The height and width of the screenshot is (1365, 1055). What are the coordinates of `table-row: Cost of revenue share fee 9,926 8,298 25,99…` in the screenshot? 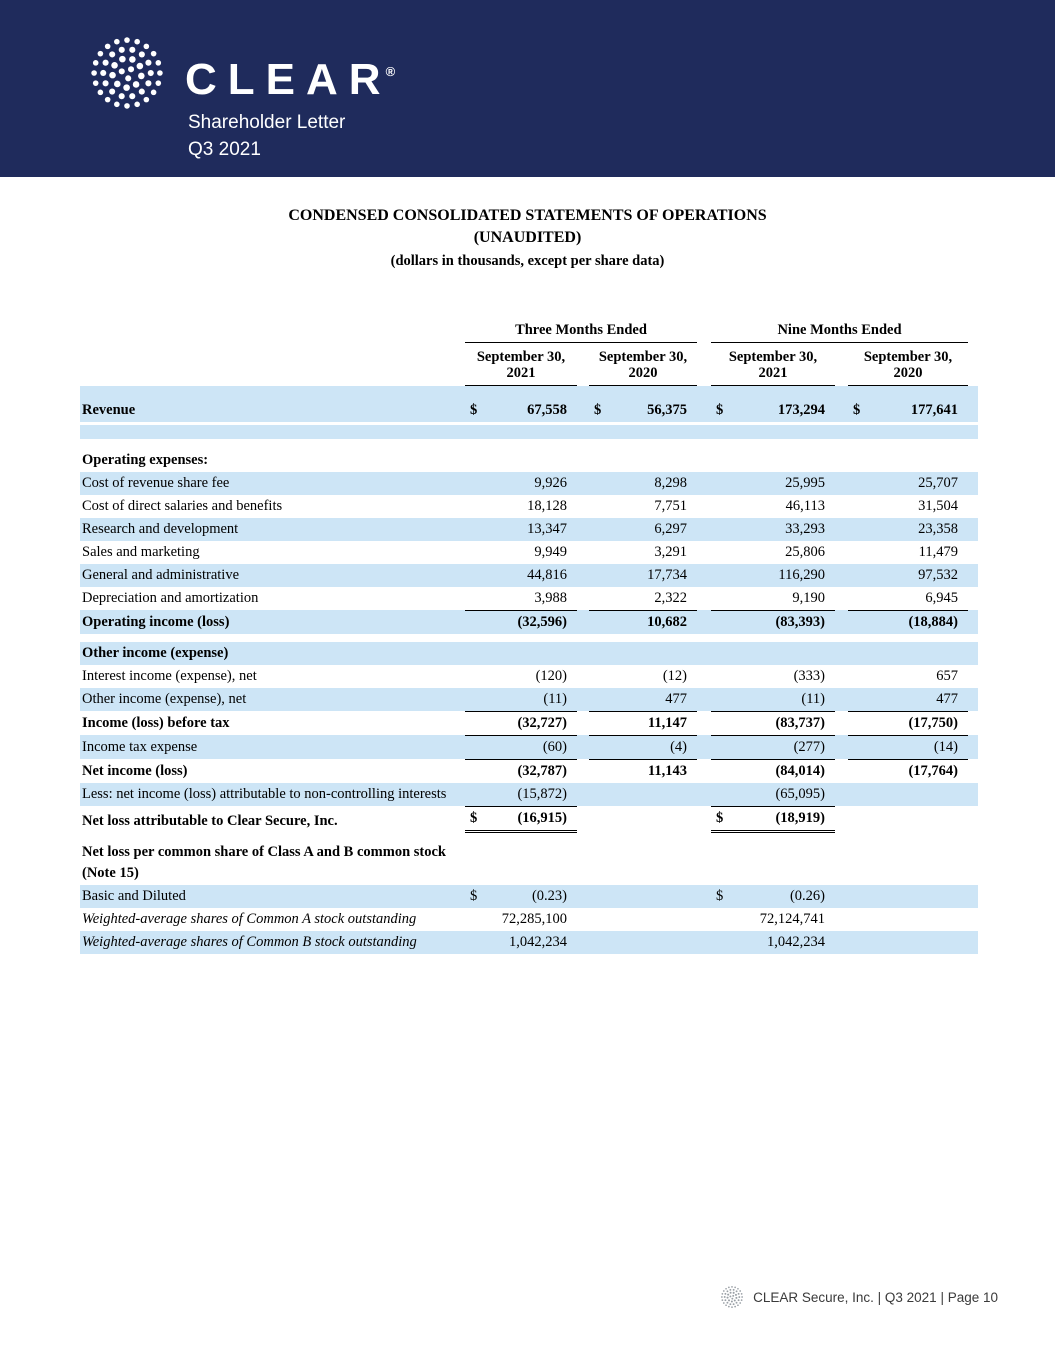 It's located at (529, 483).